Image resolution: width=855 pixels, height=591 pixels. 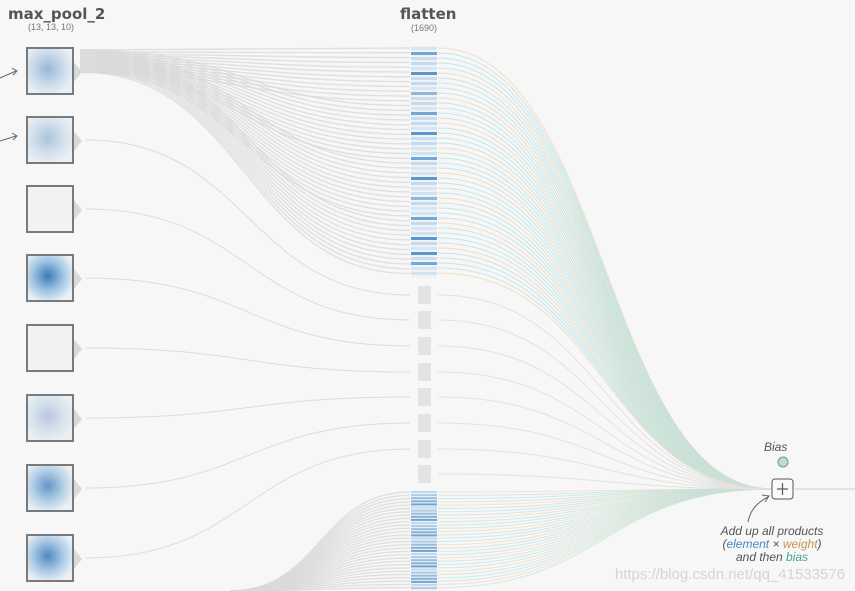 What do you see at coordinates (14, 71) in the screenshot?
I see `arrow-head-icon` at bounding box center [14, 71].